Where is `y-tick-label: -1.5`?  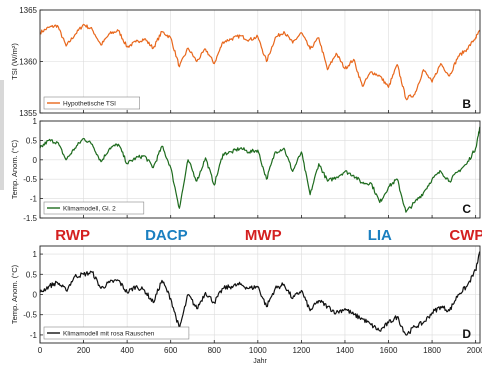
y-tick-label: -1.5 is located at coordinates (30, 218).